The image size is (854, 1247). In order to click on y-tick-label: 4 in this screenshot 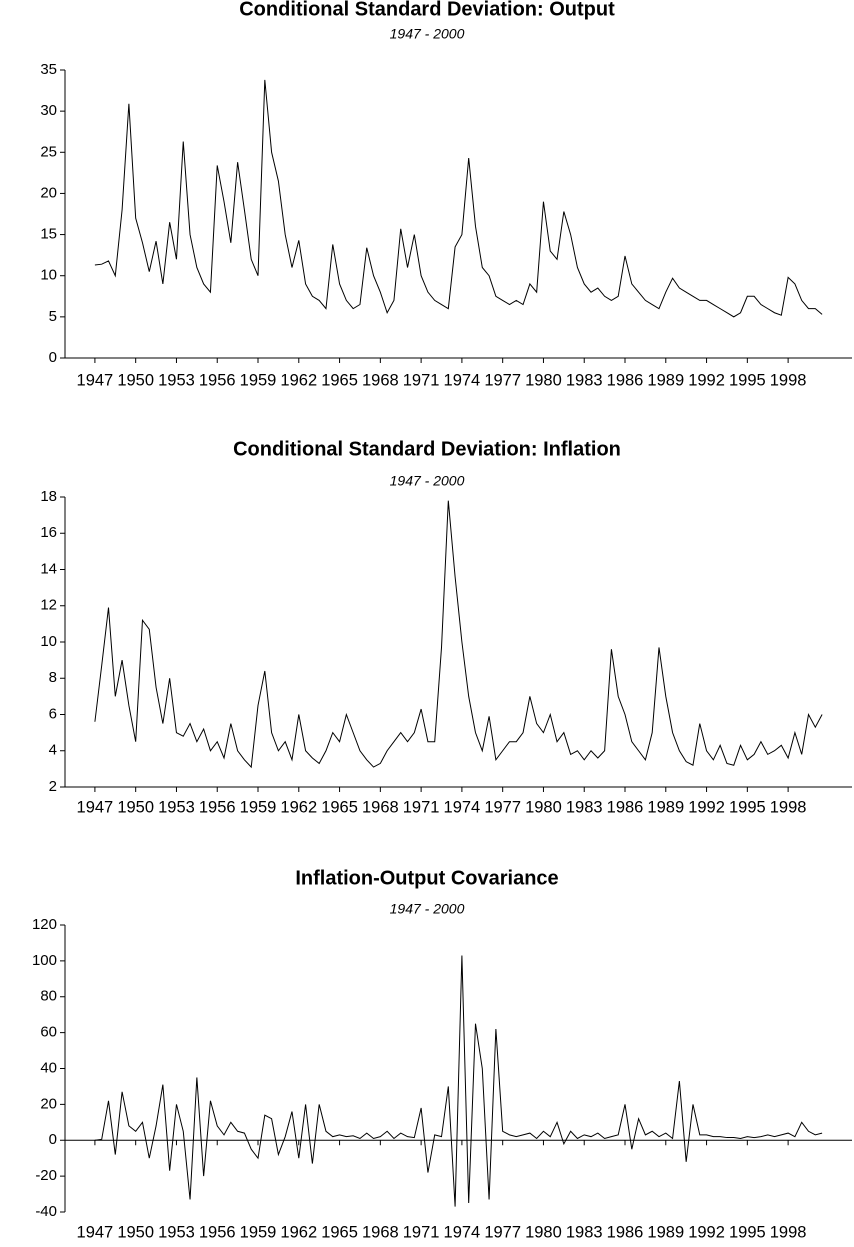, I will do `click(53, 750)`.